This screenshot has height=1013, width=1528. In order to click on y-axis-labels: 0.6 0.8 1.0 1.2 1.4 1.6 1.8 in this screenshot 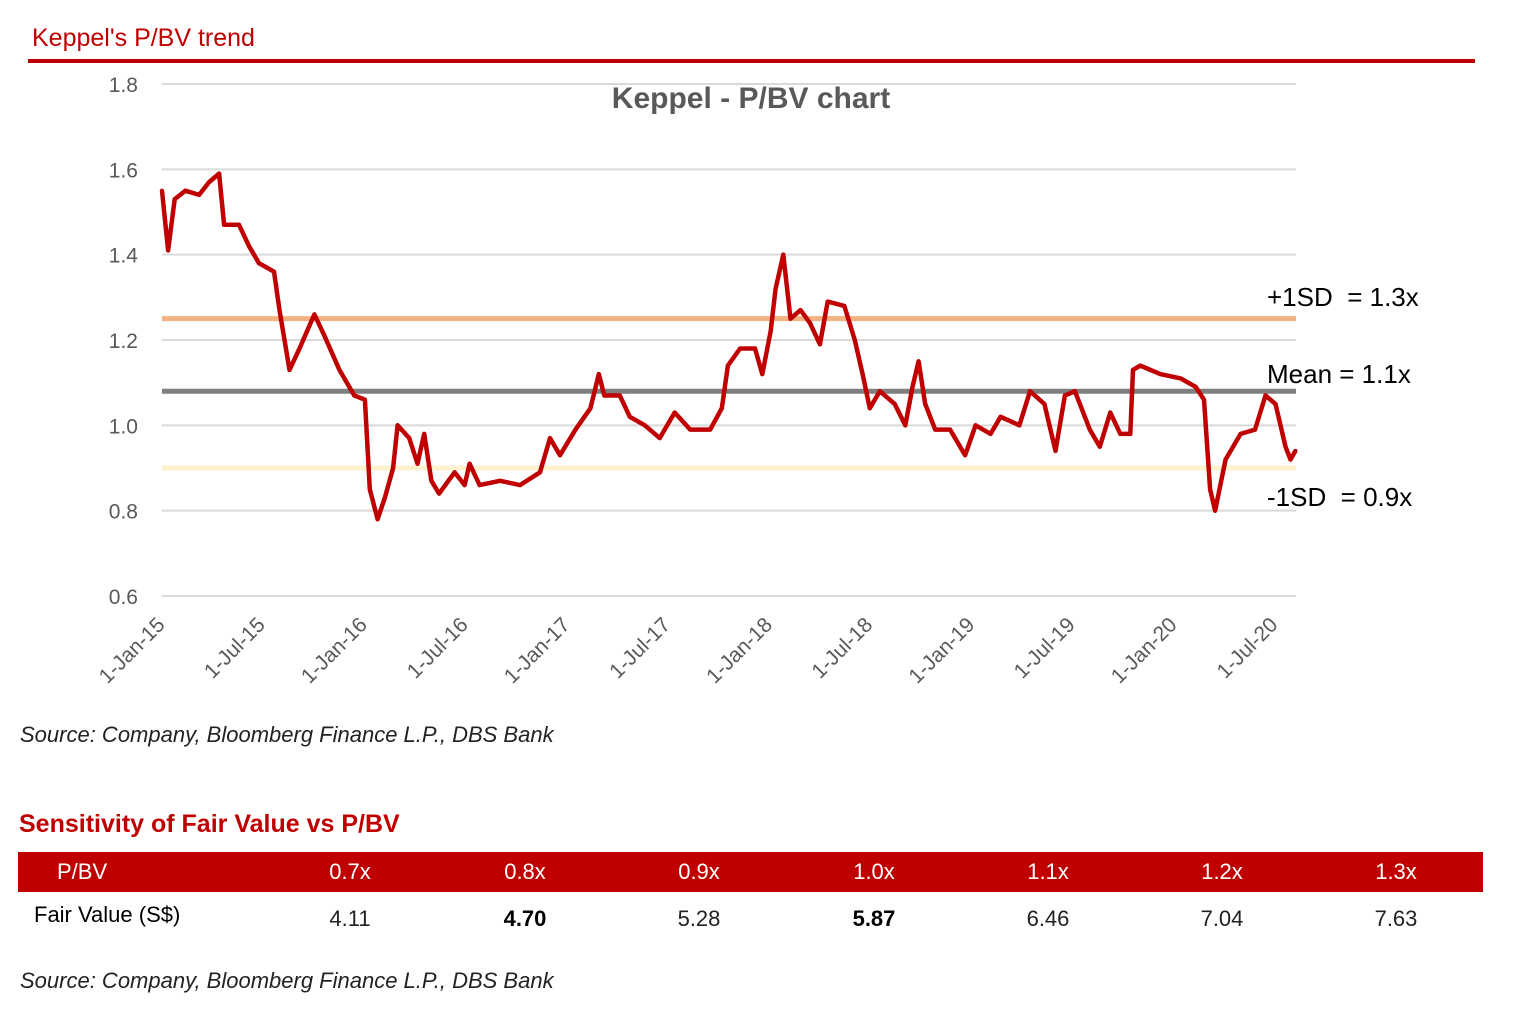, I will do `click(124, 341)`.